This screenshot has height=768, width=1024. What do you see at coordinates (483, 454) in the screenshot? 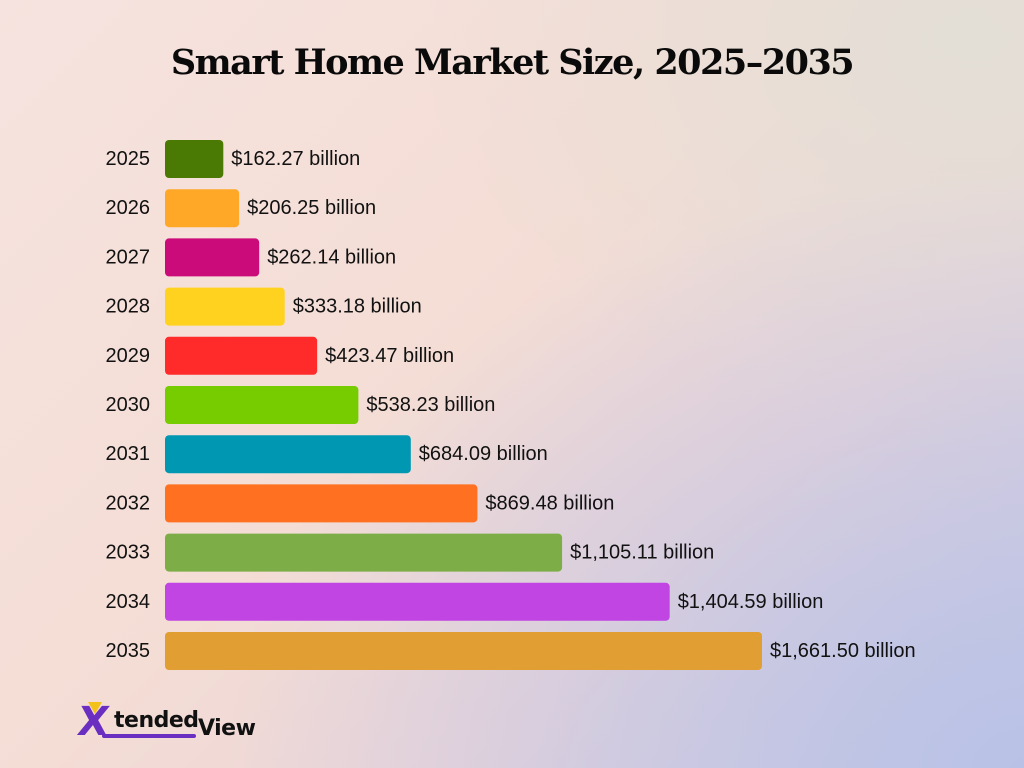
I see `value-label: $684.09 billion` at bounding box center [483, 454].